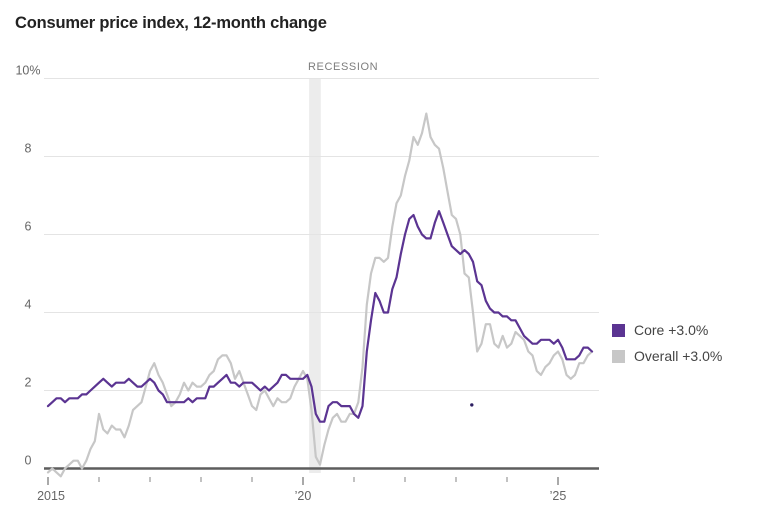 Image resolution: width=759 pixels, height=529 pixels. What do you see at coordinates (303, 496) in the screenshot?
I see `x-tick-label: ’20` at bounding box center [303, 496].